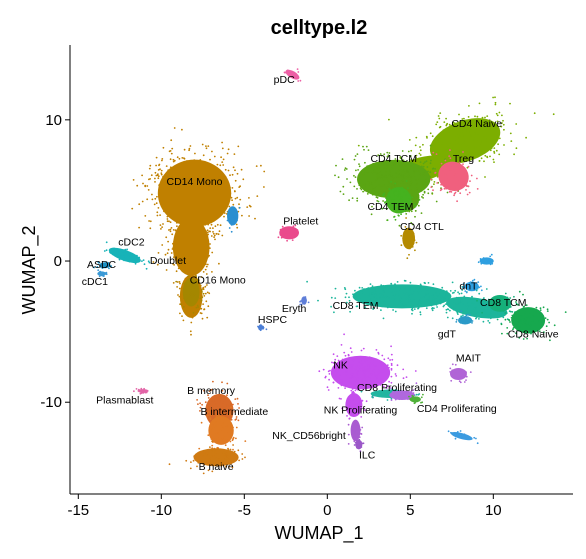 This screenshot has width=586, height=559. Describe the element at coordinates (533, 334) in the screenshot. I see `cluster-label: CD8 Naive` at that location.